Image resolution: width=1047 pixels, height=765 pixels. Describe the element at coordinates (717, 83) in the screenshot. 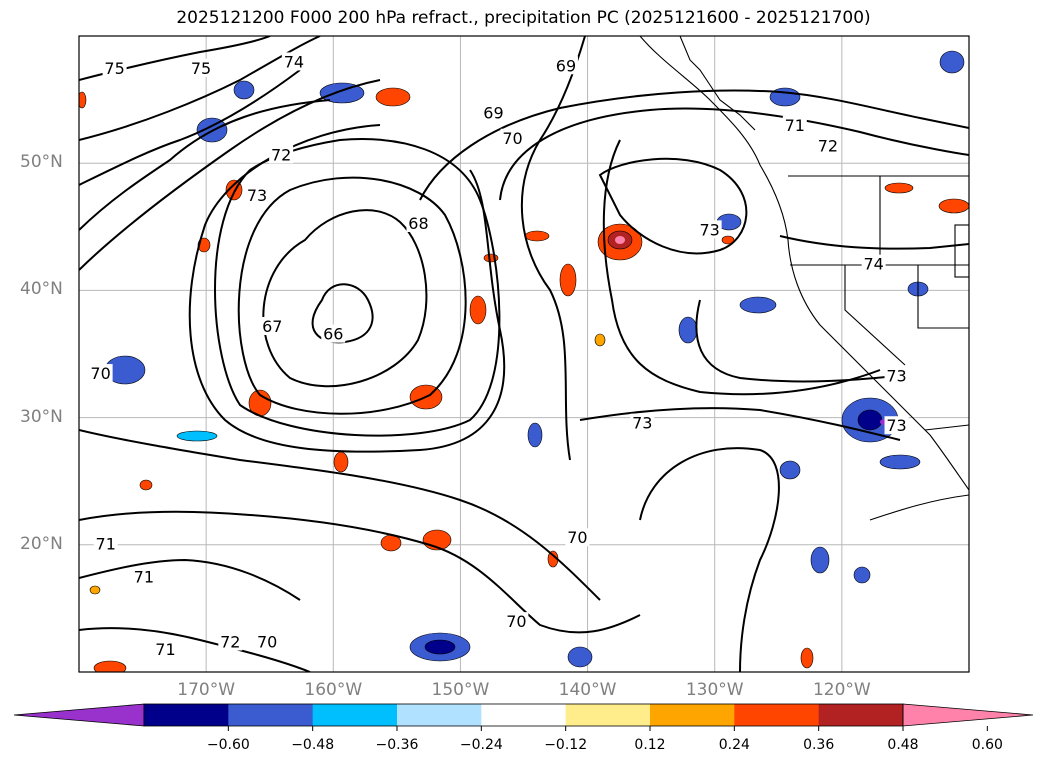

I see `alaska-coast` at that location.